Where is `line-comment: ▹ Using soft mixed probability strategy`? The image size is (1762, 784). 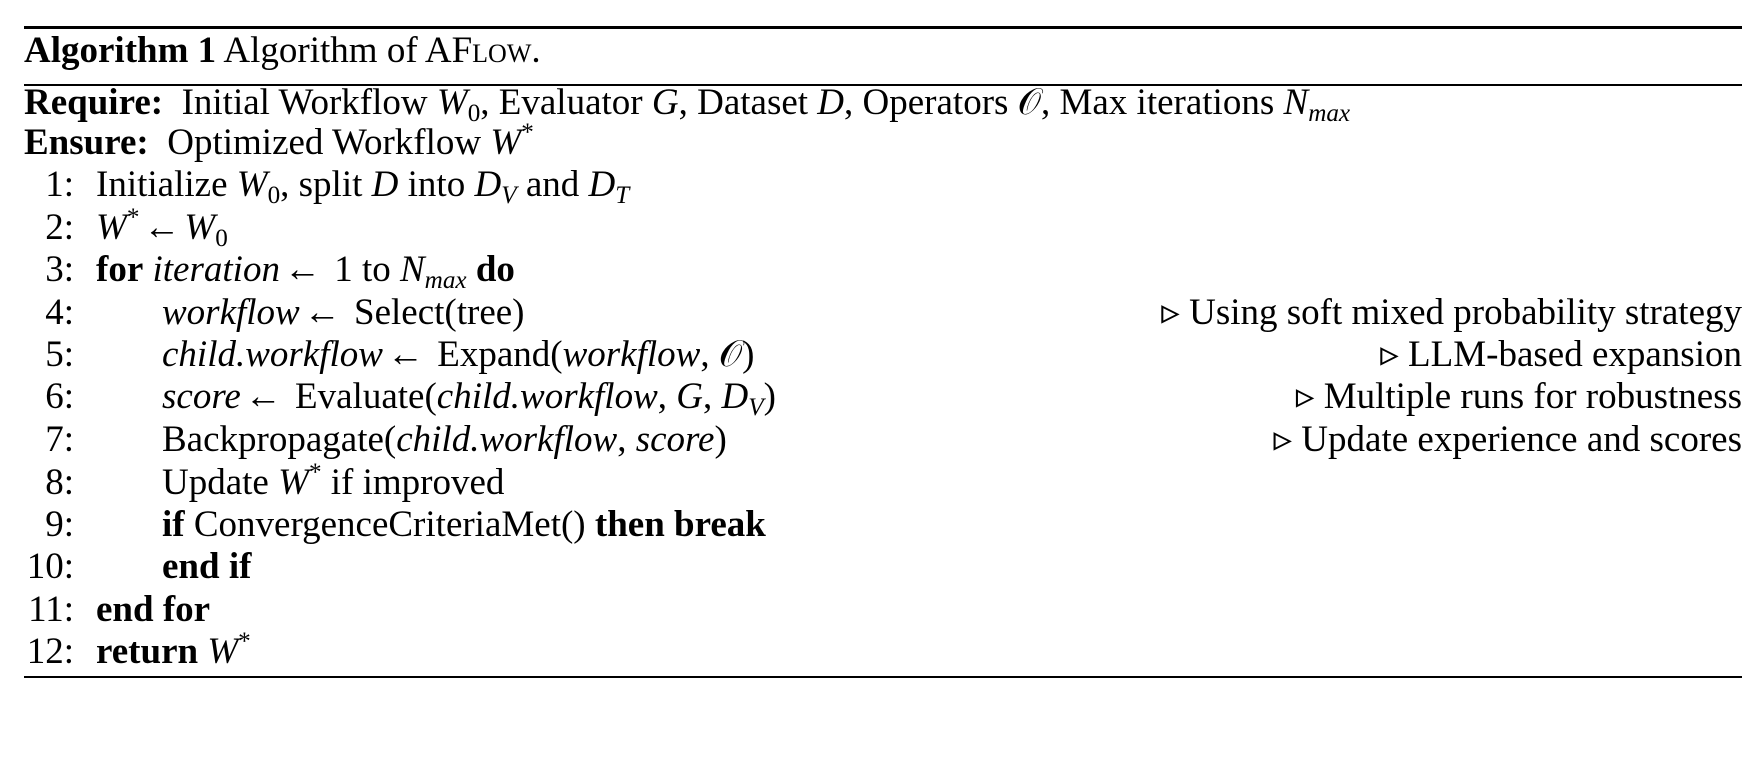 line-comment: ▹ Using soft mixed probability strategy is located at coordinates (1451, 313).